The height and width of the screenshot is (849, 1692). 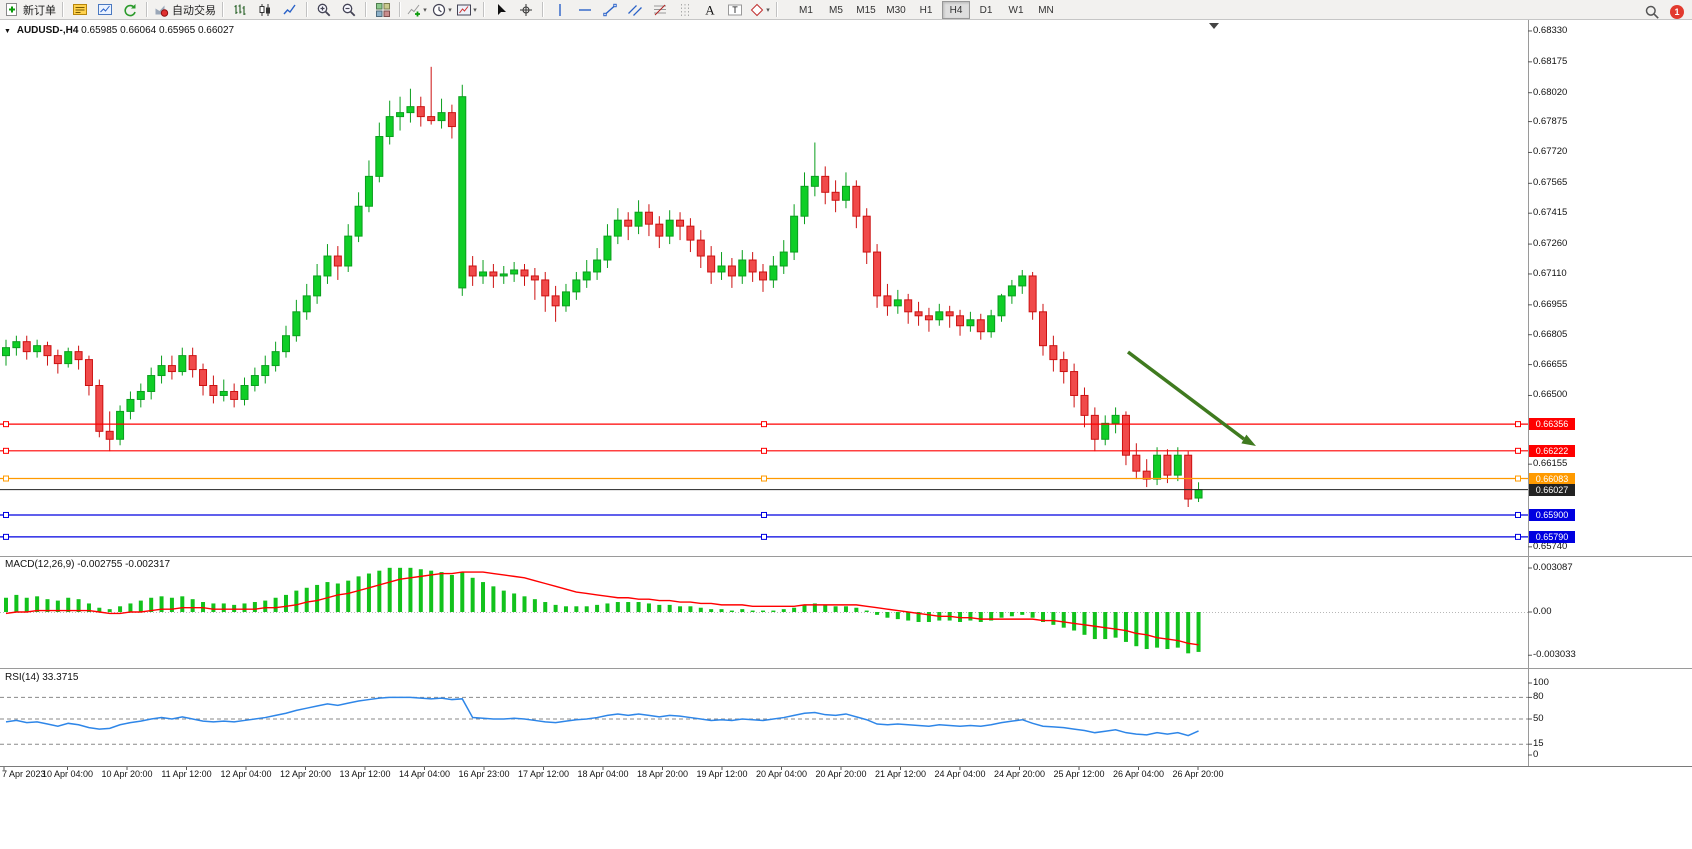 I want to click on text-button: A, so click(x=709, y=10).